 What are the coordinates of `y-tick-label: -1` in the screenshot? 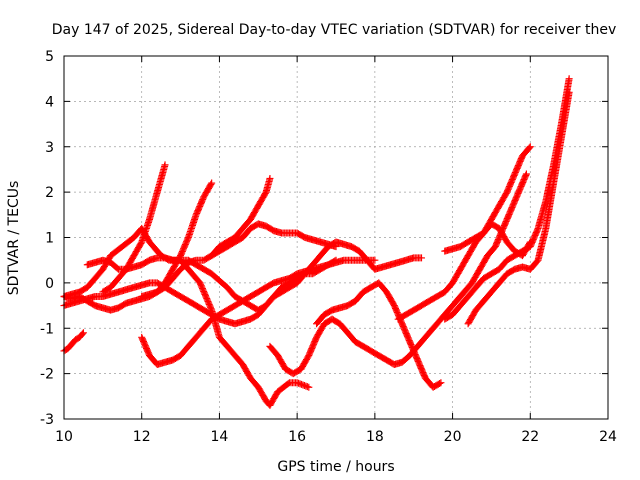 It's located at (47, 329).